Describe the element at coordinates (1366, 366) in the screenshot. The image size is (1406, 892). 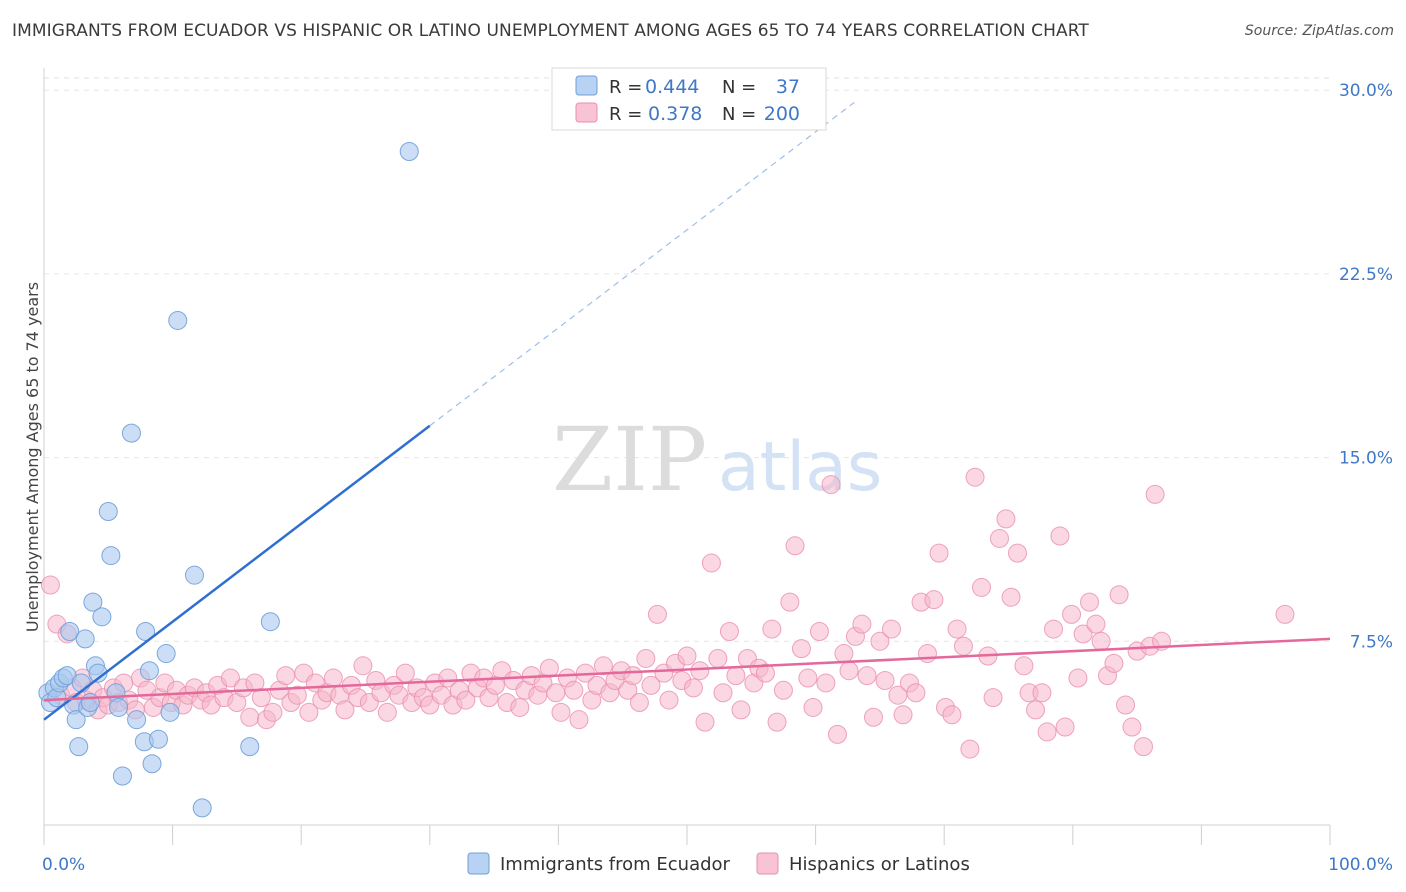
I see `y-tick-labels: 7.5% 15.0% 22.5% 30.0%` at that location.